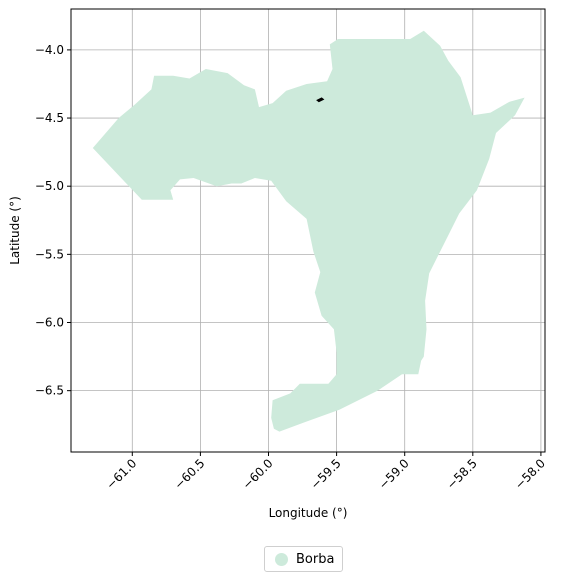 The height and width of the screenshot is (582, 568). Describe the element at coordinates (53, 220) in the screenshot. I see `y-axis-ticks: −4.0 −4.5 −5.0 −5.5 −6.0 −6.5` at that location.